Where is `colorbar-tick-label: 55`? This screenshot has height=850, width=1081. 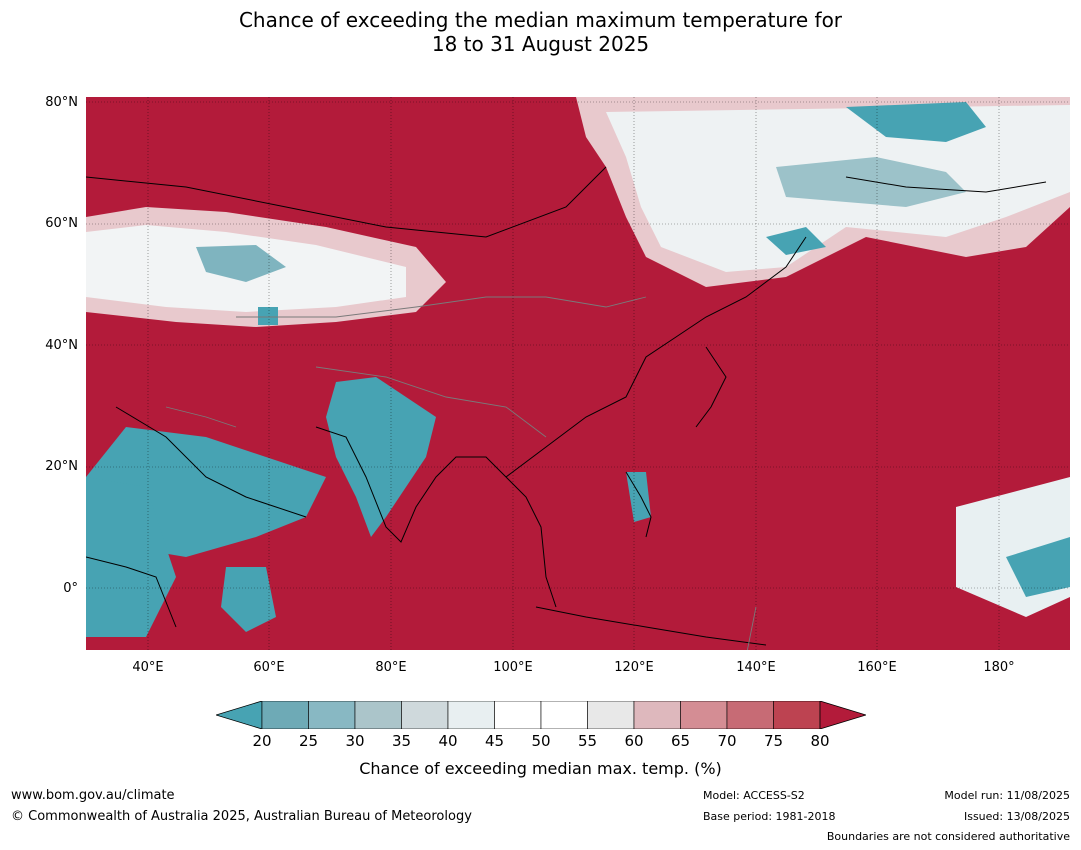
colorbar-tick-label: 55 is located at coordinates (587, 741).